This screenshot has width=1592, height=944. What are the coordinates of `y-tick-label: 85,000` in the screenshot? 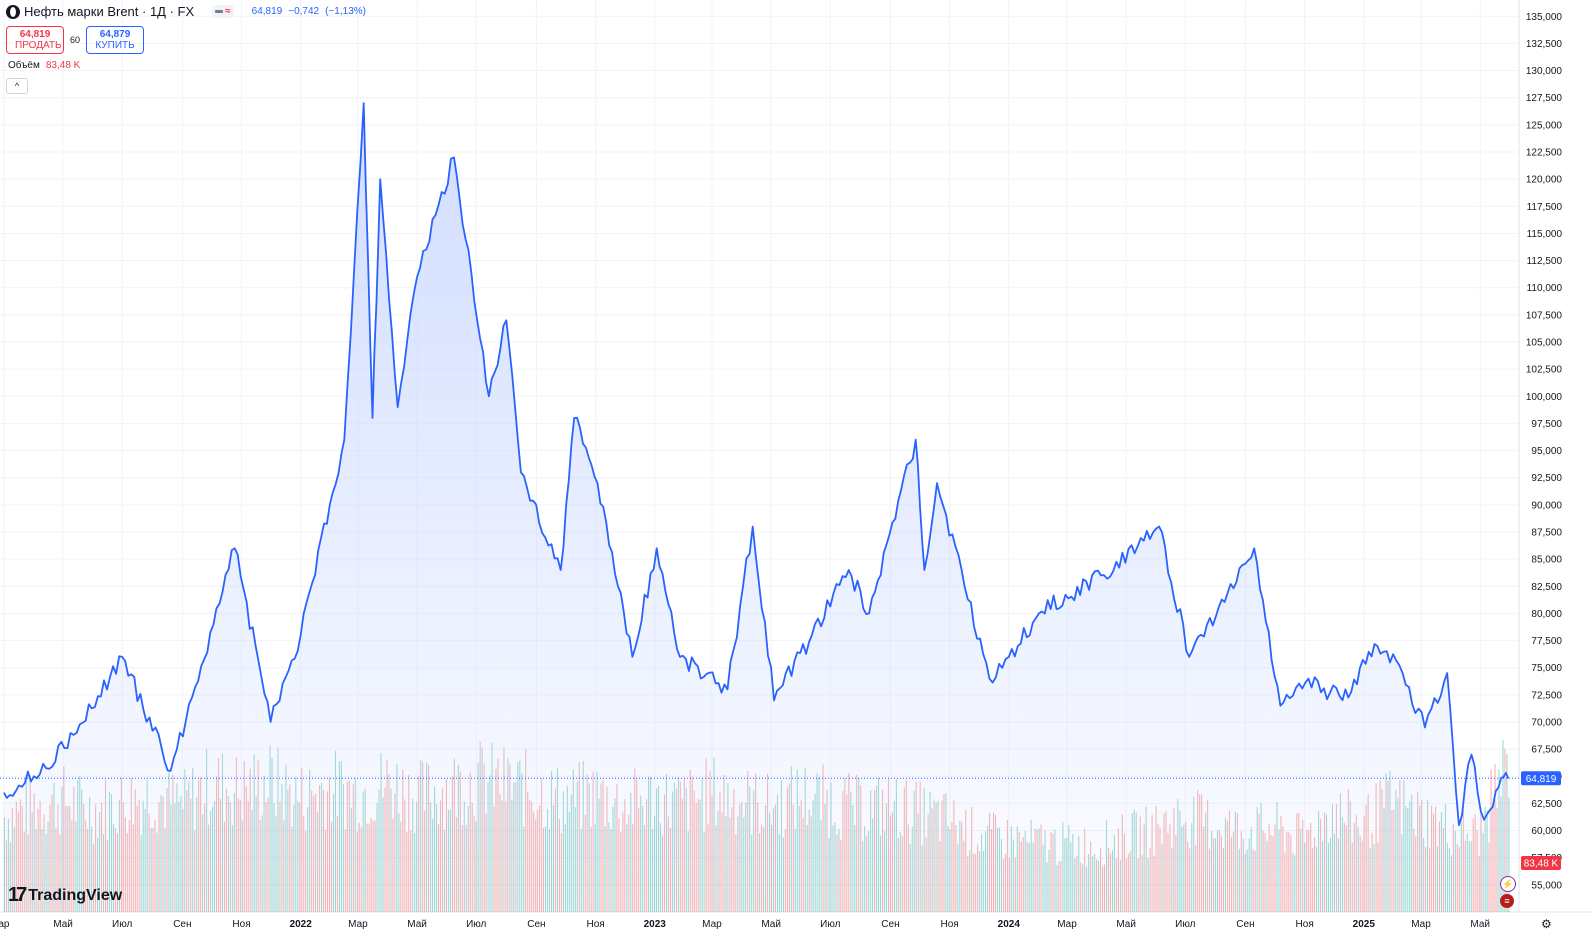 It's located at (1546, 560).